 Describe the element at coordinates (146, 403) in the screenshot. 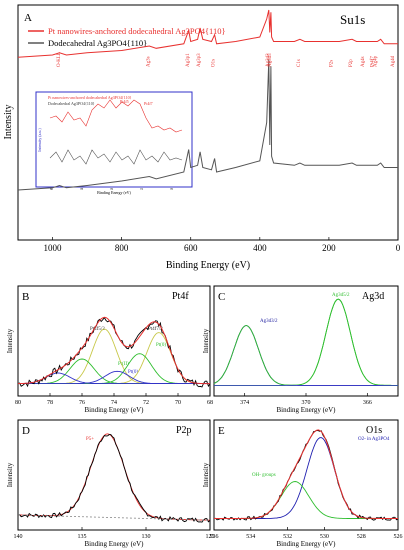

I see `x-tick-label: 72` at that location.